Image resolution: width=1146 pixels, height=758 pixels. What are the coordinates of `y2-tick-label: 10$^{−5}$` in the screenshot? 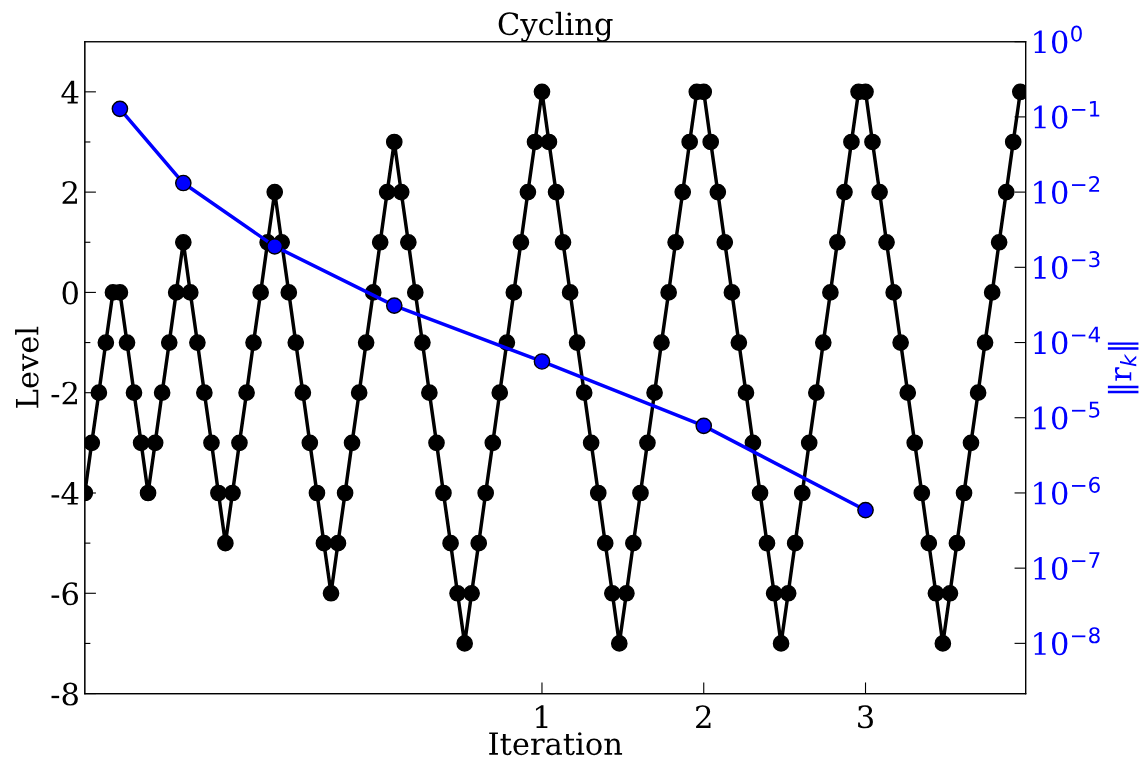 It's located at (1067, 415).